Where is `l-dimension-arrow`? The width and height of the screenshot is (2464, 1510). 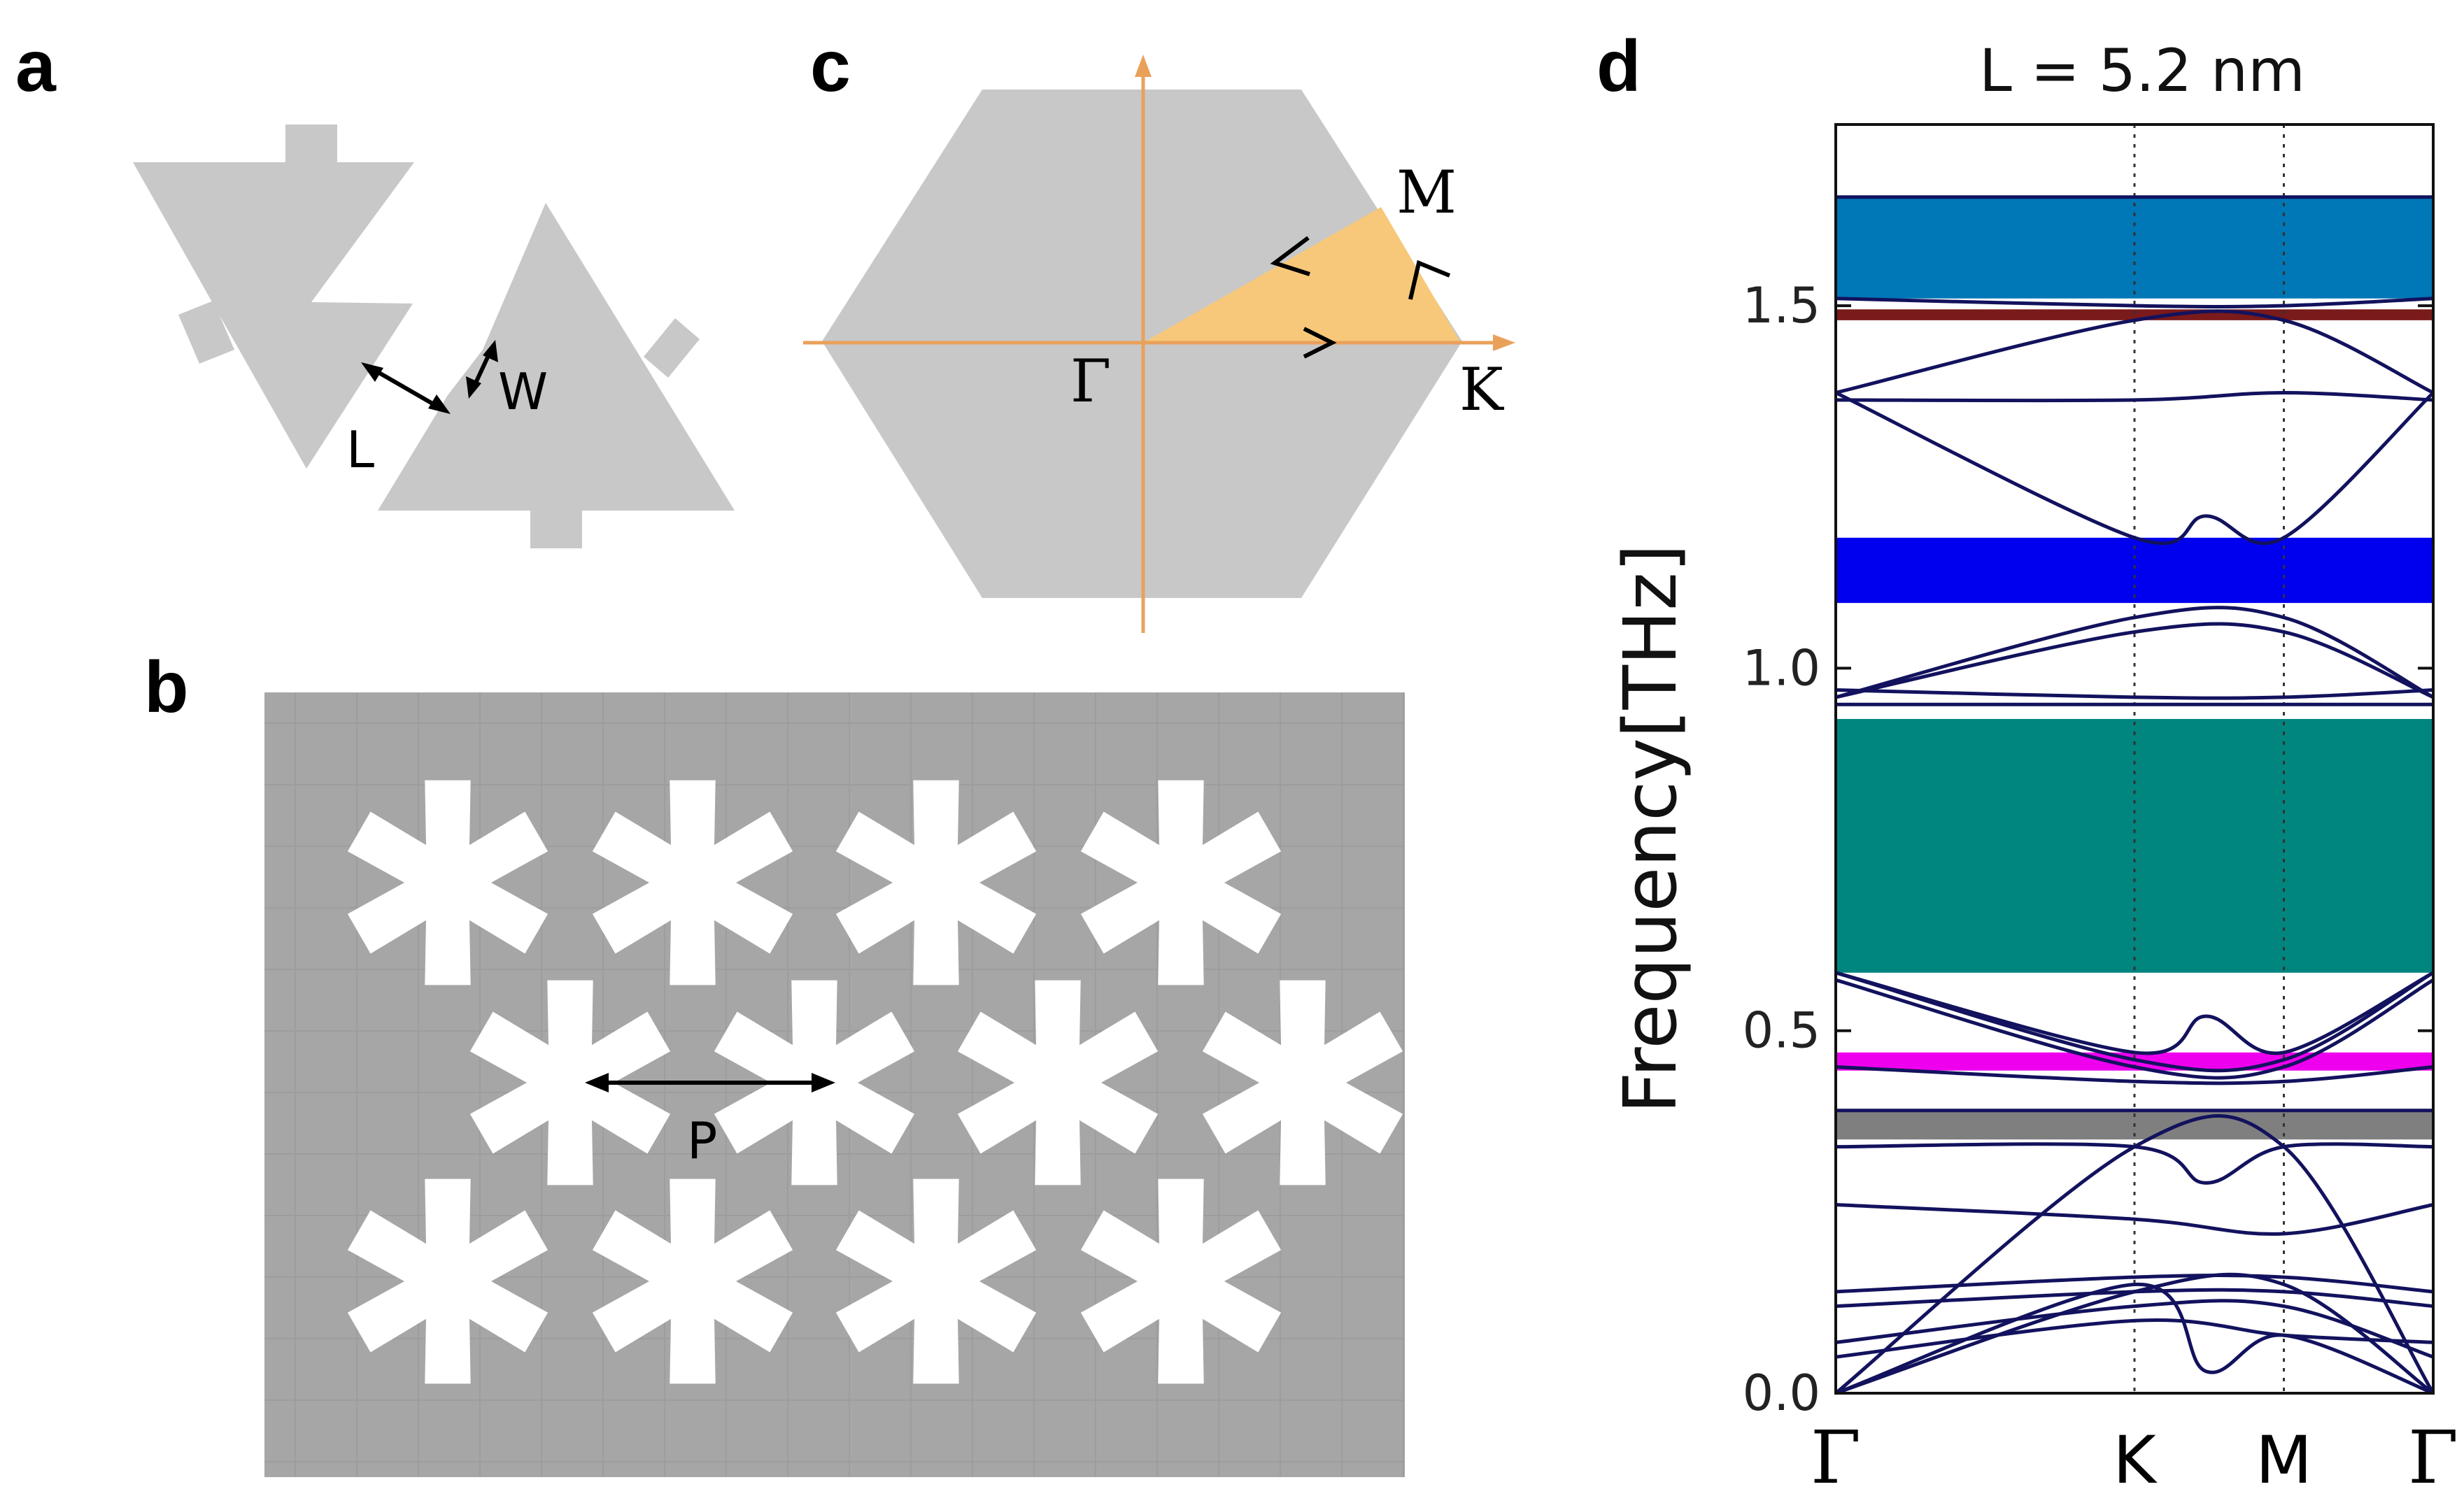 l-dimension-arrow is located at coordinates (406, 388).